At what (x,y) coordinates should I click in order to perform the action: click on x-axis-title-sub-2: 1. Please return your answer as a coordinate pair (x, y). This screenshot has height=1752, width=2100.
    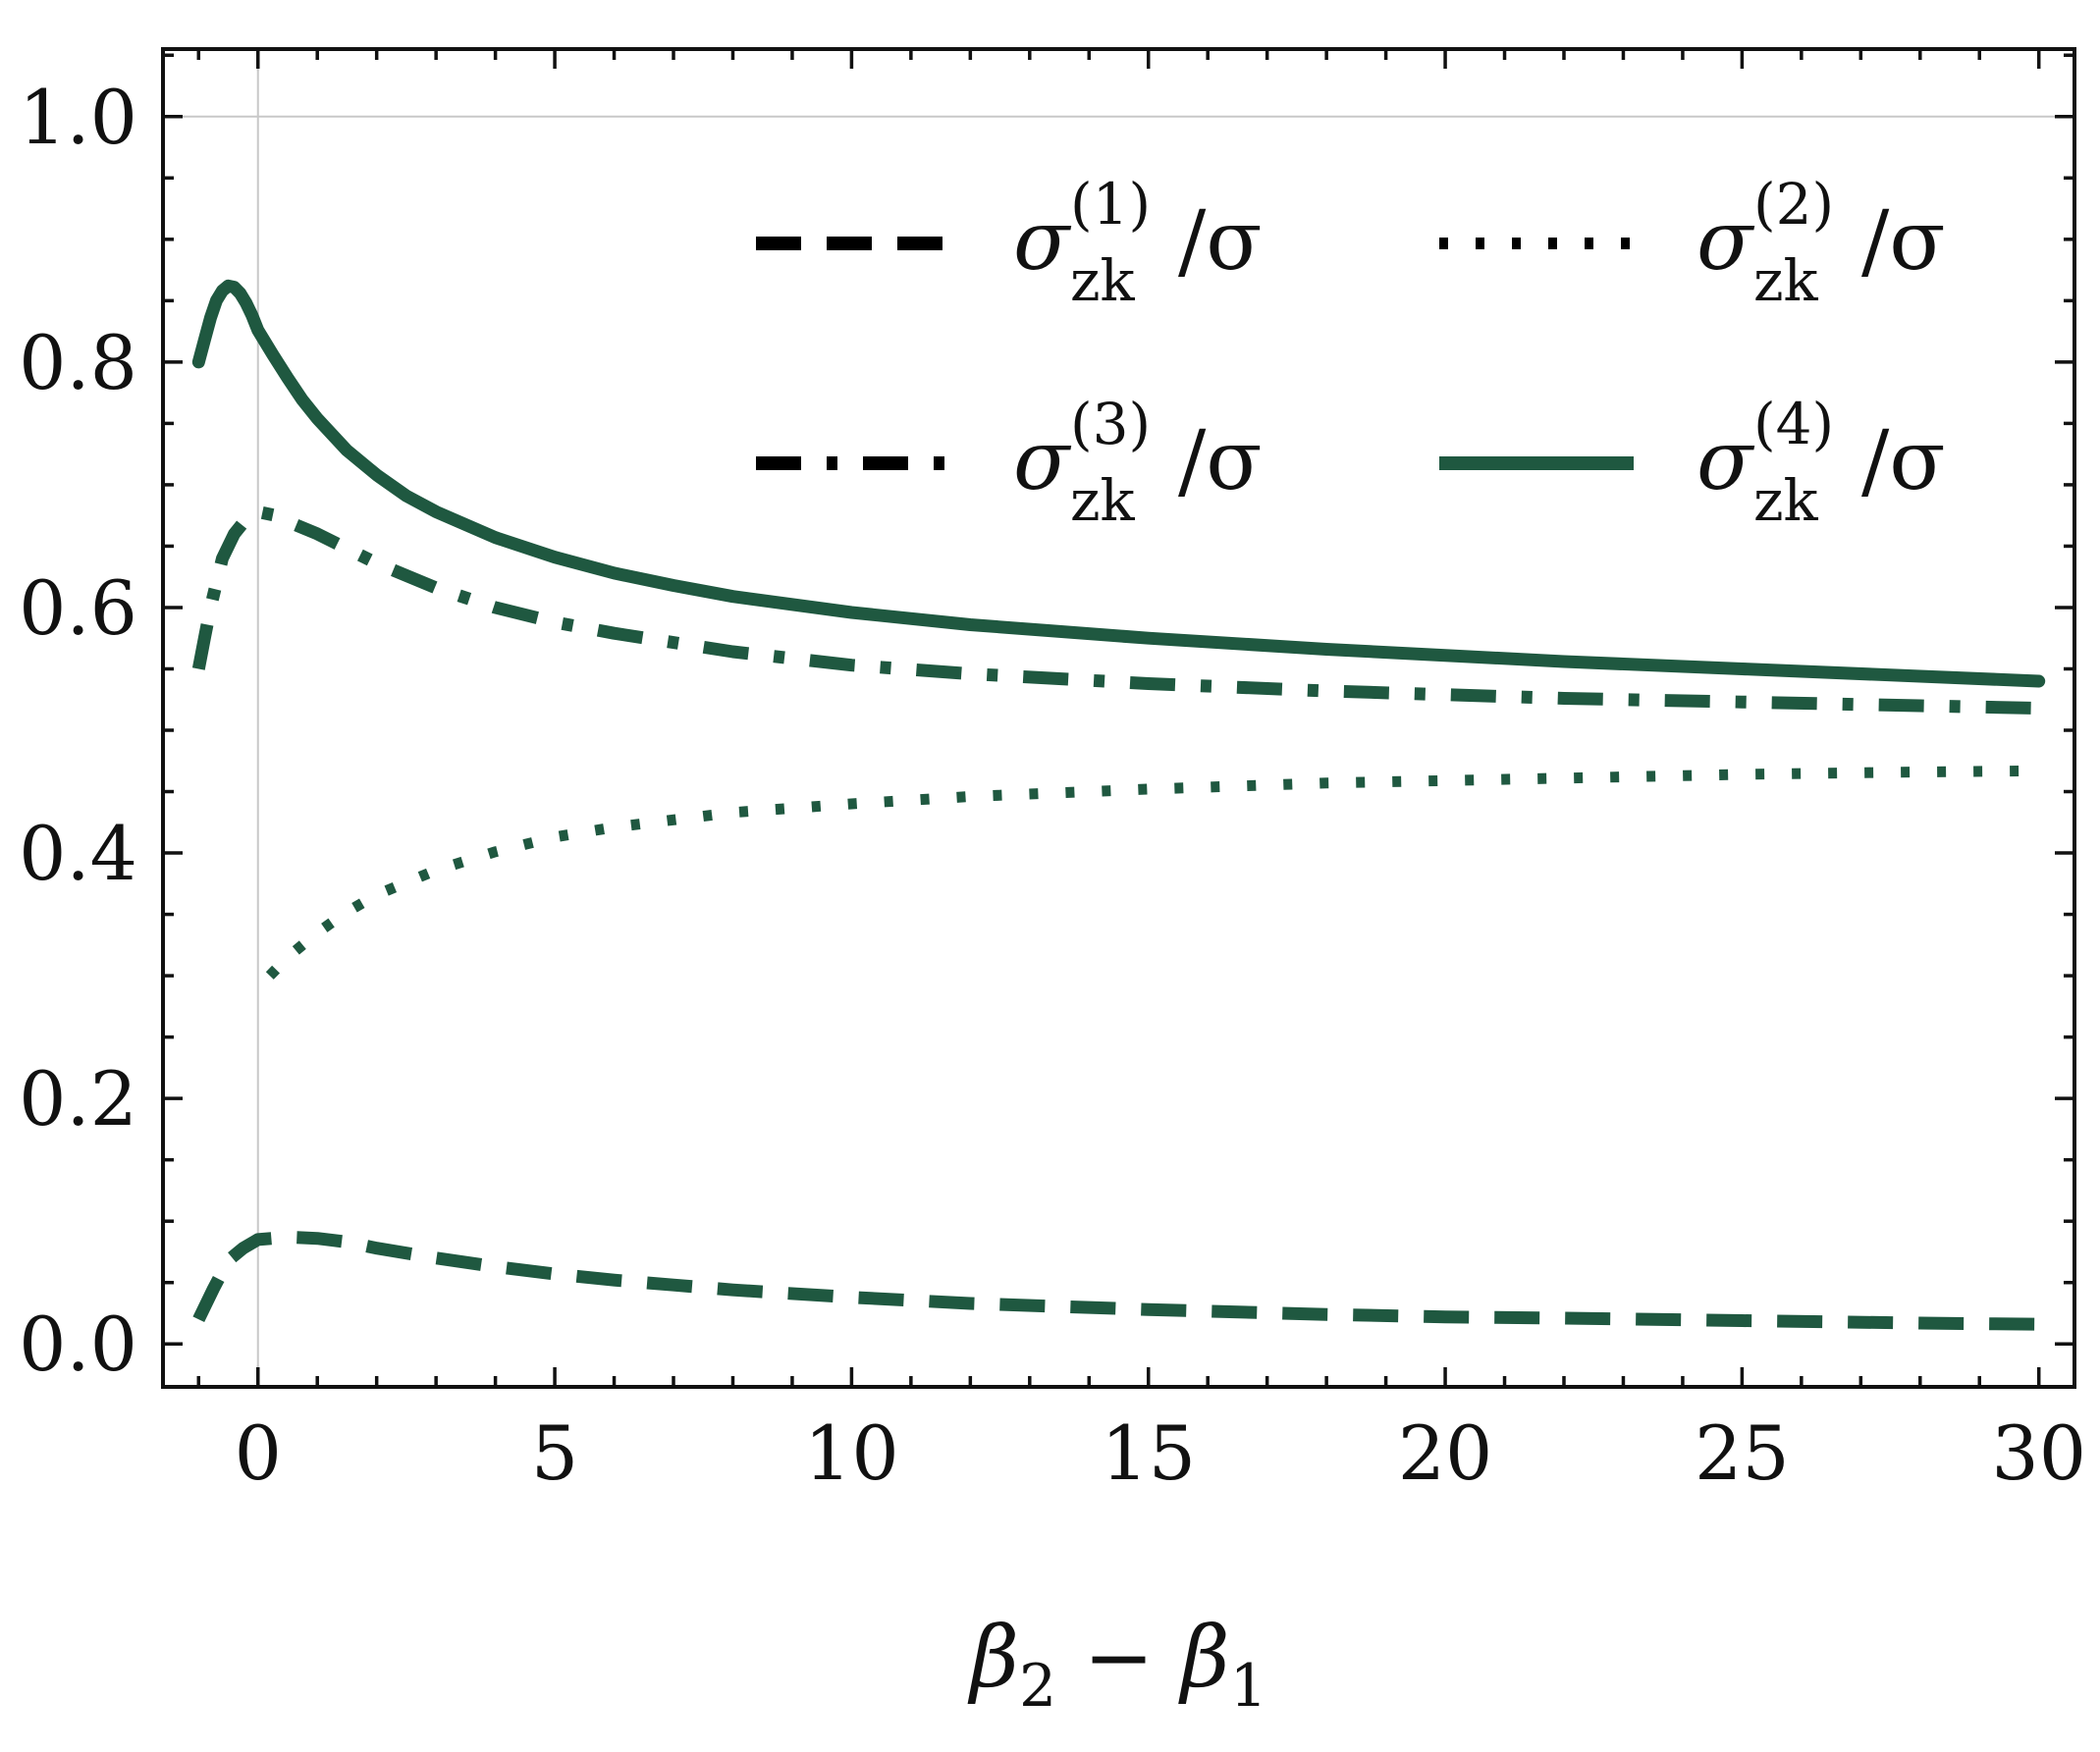
    Looking at the image, I should click on (1248, 1686).